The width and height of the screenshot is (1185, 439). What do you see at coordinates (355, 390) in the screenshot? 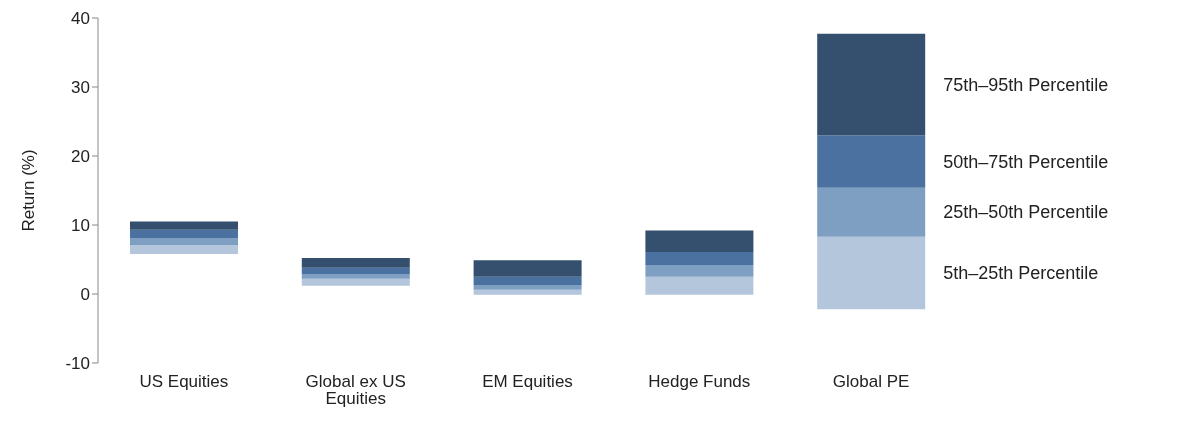
I see `x-tick-label: Global ex US Equities` at bounding box center [355, 390].